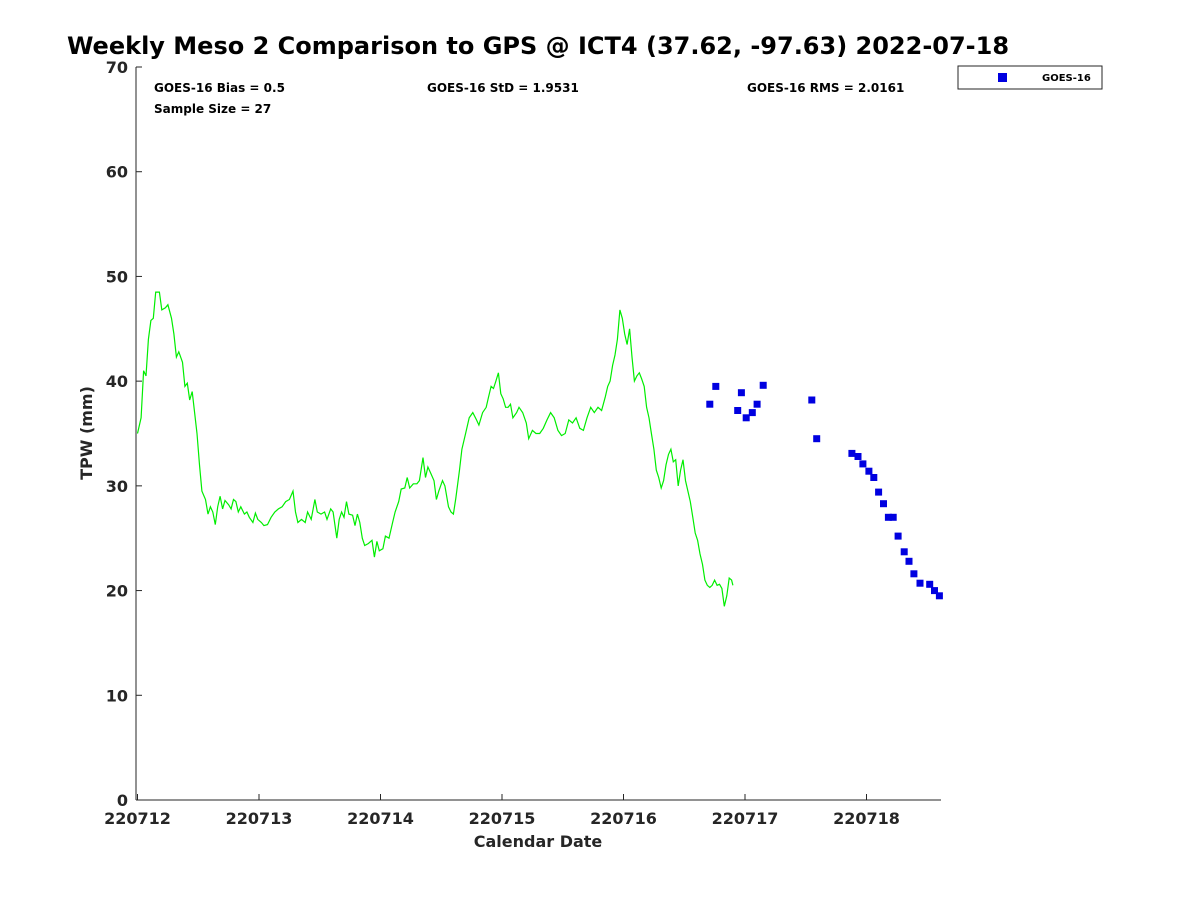 Image resolution: width=1200 pixels, height=900 pixels. I want to click on x-tick-label: 220712, so click(137, 818).